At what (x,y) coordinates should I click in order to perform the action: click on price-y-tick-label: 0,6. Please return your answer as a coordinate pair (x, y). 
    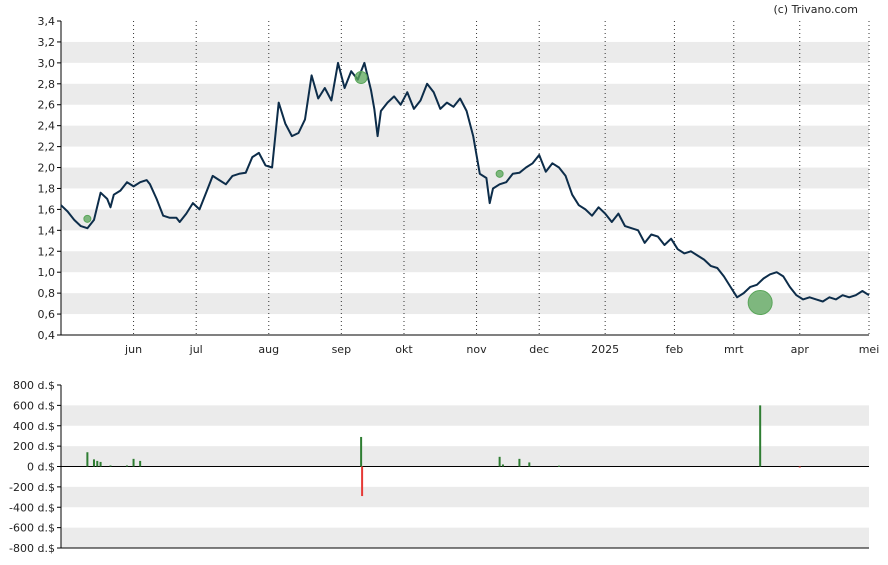
    Looking at the image, I should click on (47, 314).